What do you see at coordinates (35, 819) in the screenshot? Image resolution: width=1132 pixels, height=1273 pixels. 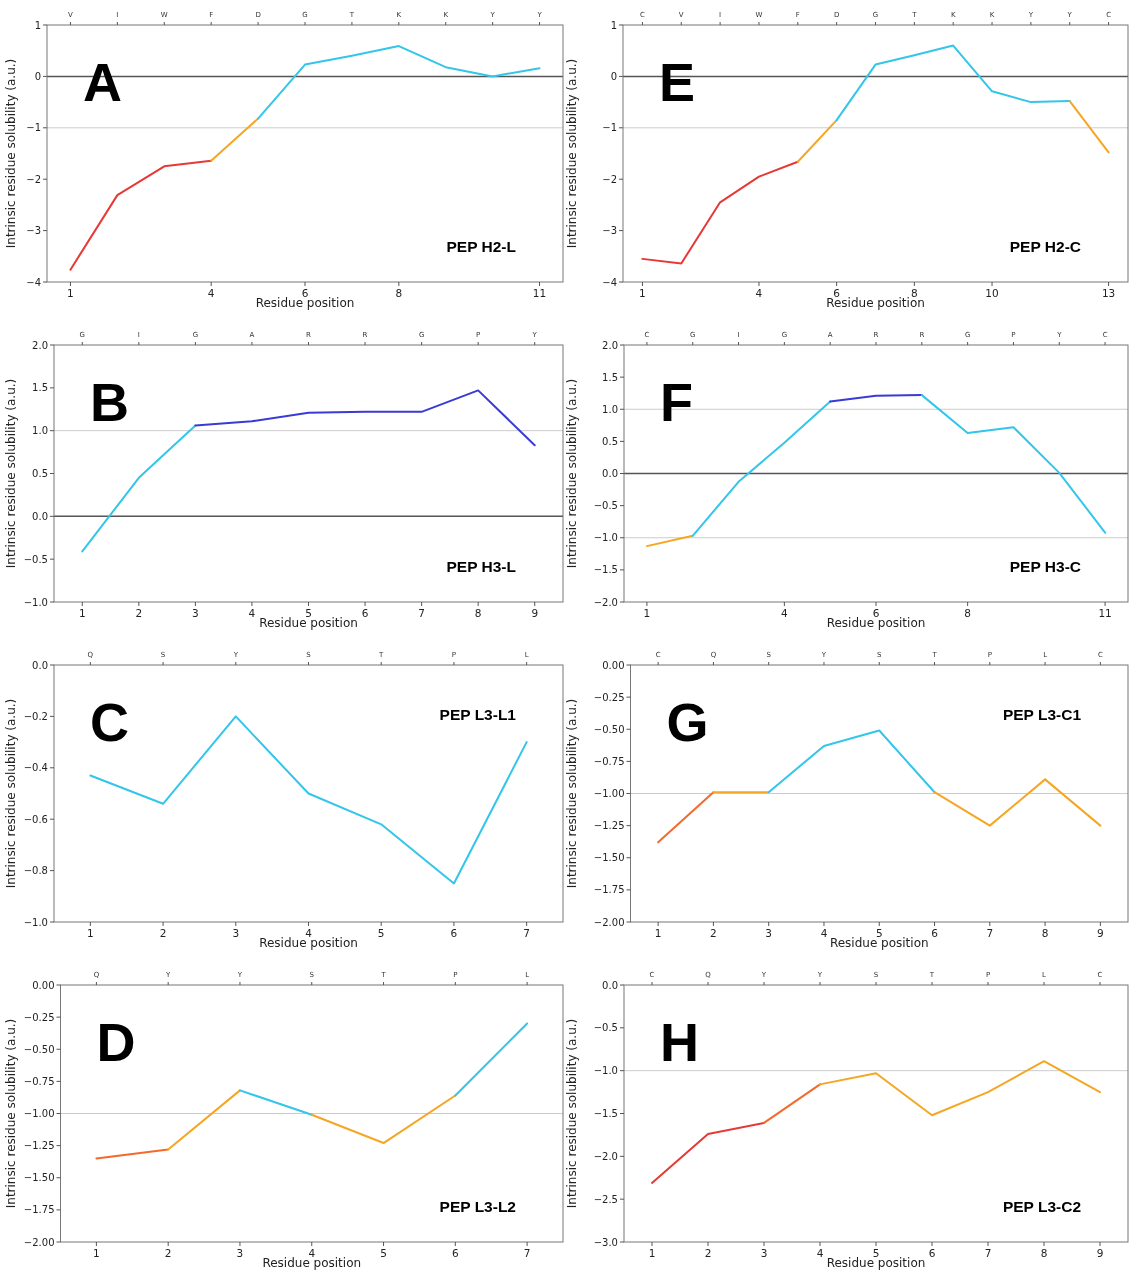 I see `y-tick-label: −0.6` at bounding box center [35, 819].